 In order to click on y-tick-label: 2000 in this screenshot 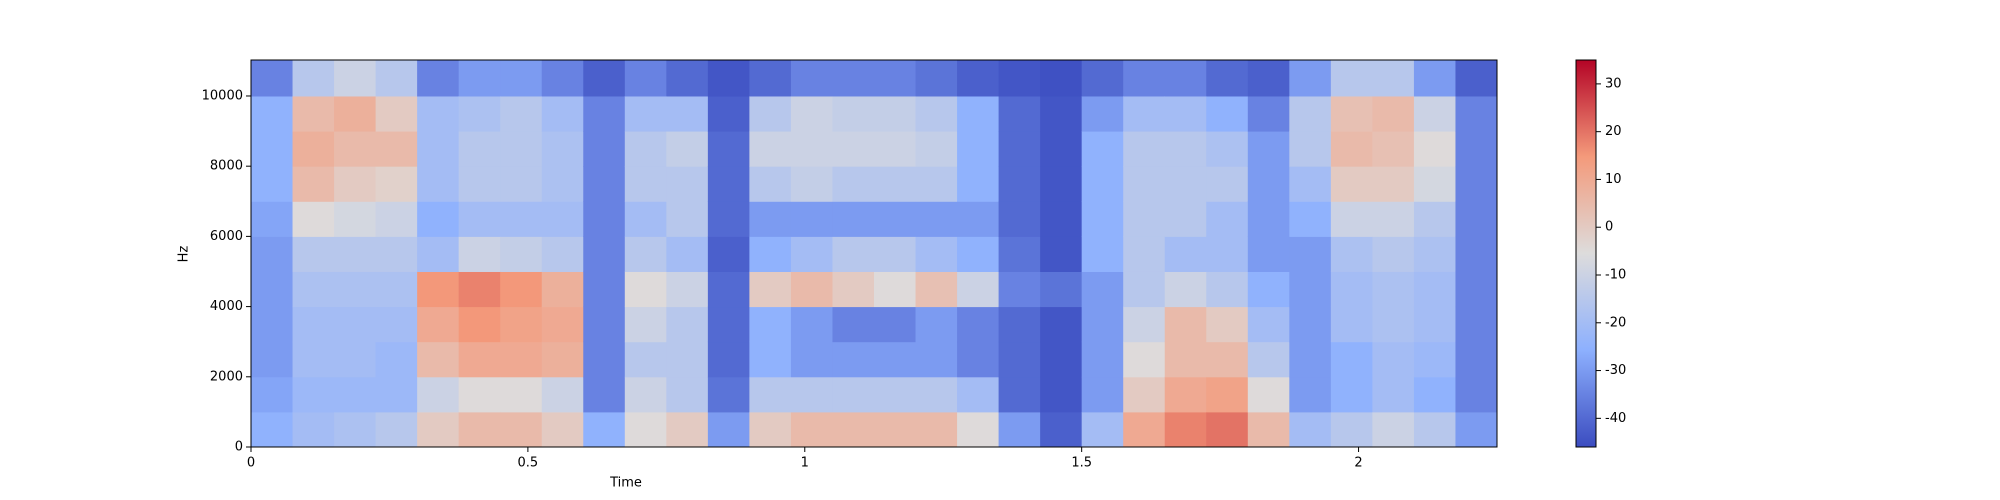, I will do `click(226, 376)`.